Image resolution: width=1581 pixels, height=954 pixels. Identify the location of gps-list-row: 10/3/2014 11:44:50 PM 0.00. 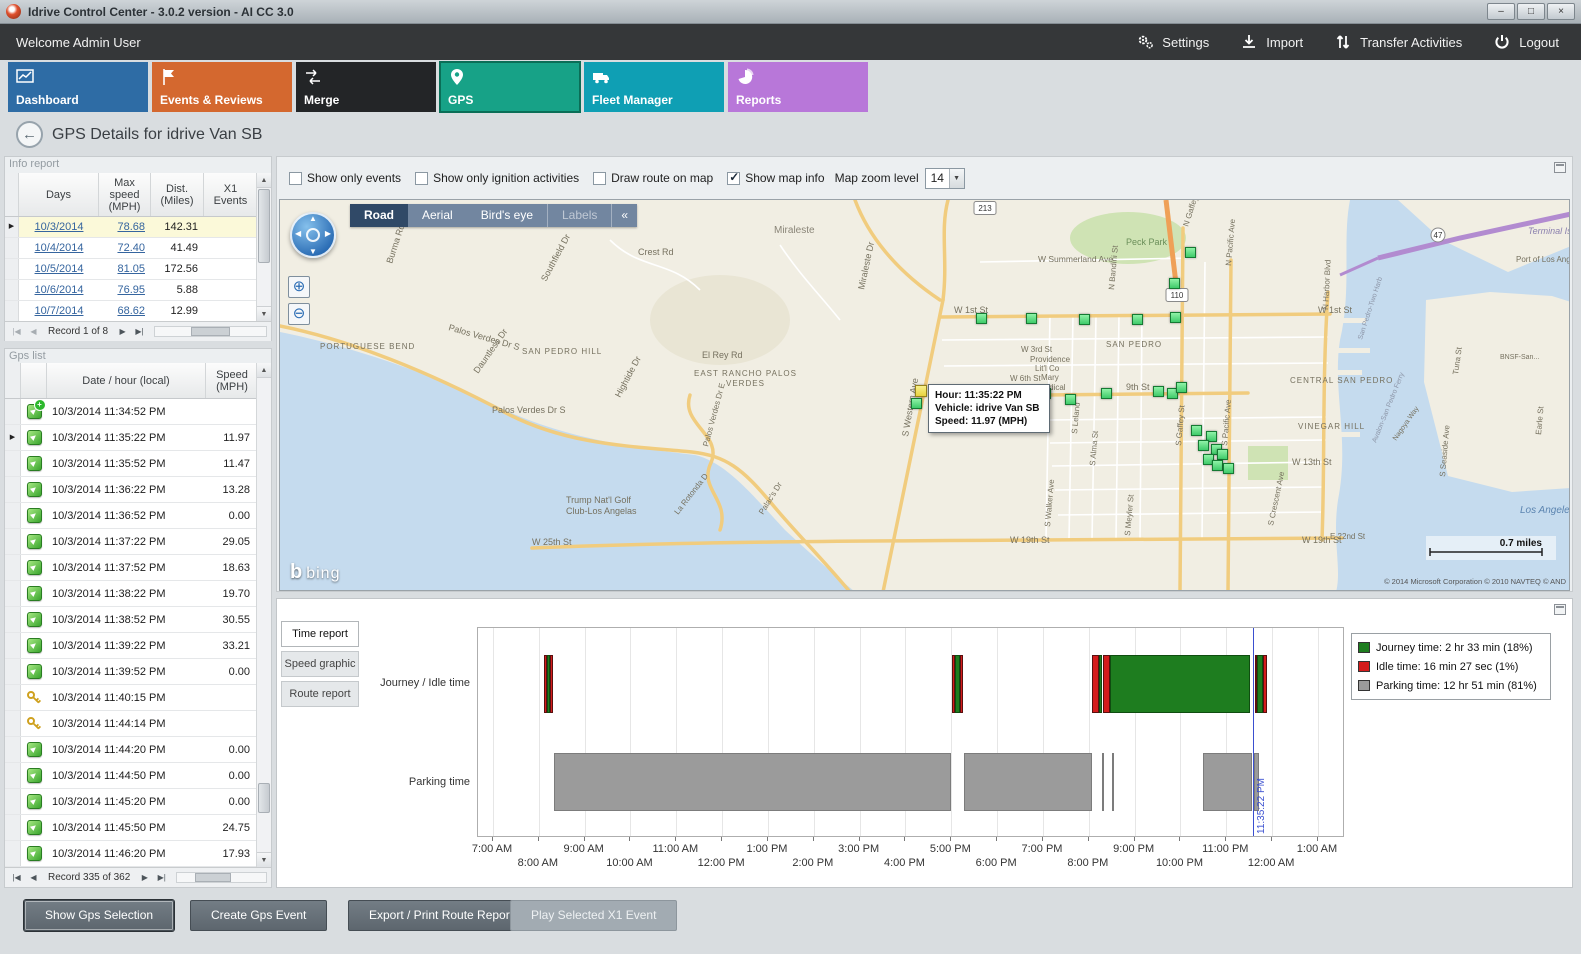
(131, 776).